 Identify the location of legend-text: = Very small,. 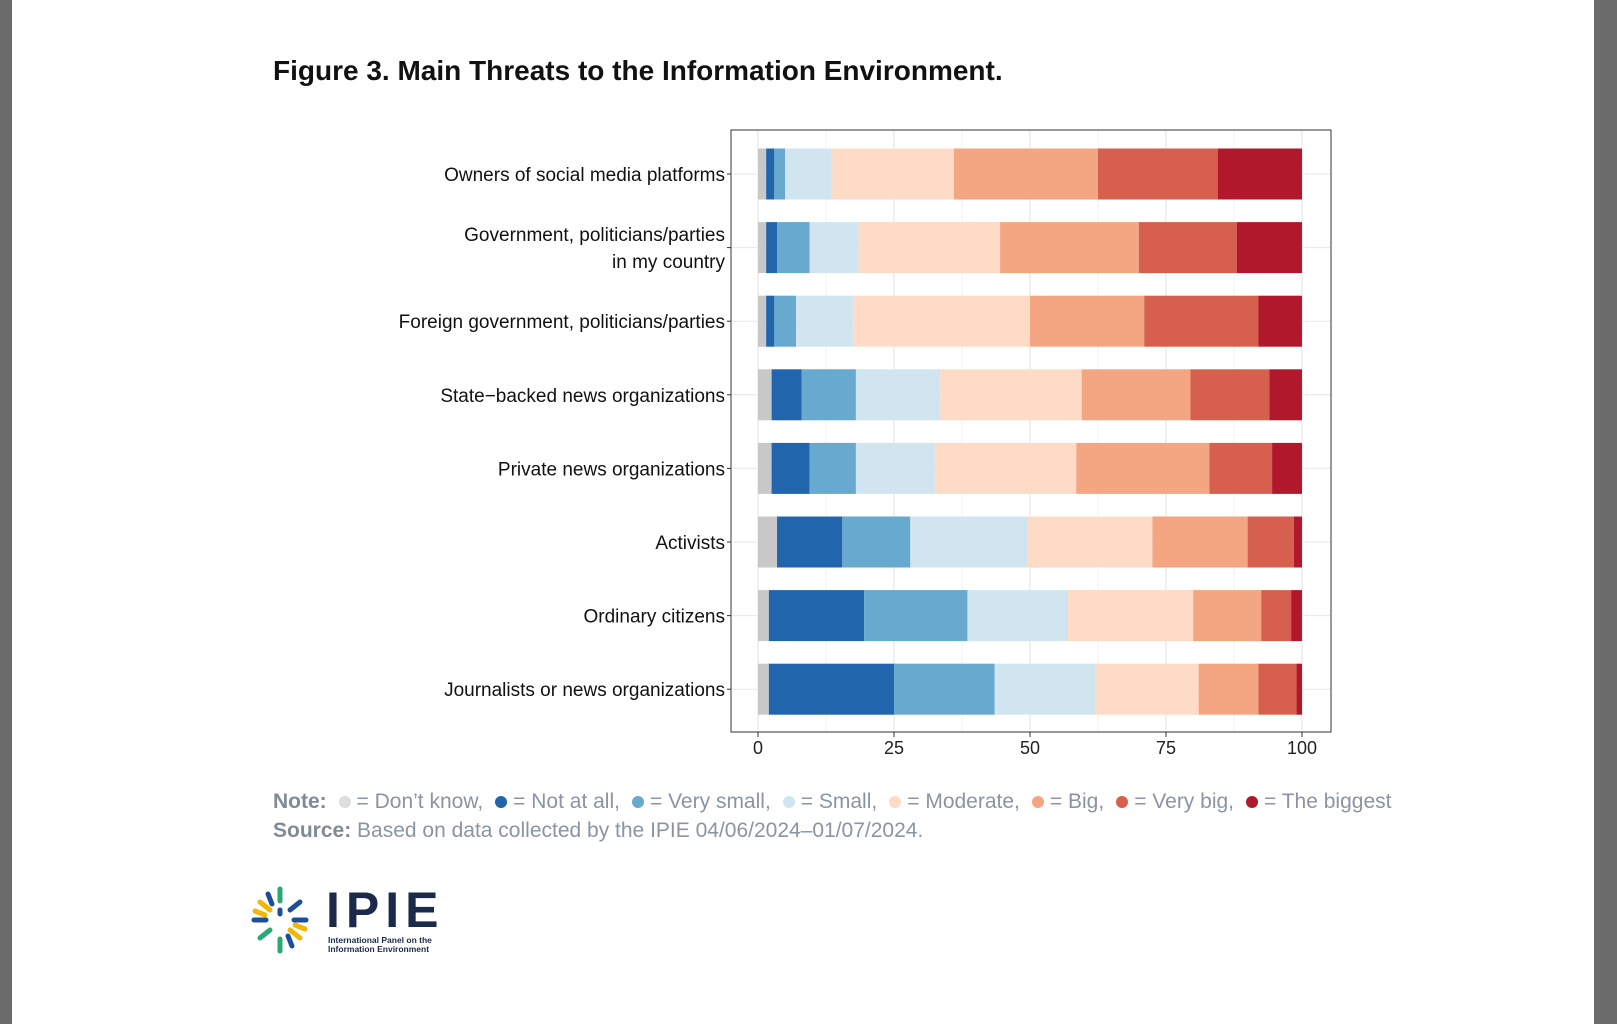
(710, 801).